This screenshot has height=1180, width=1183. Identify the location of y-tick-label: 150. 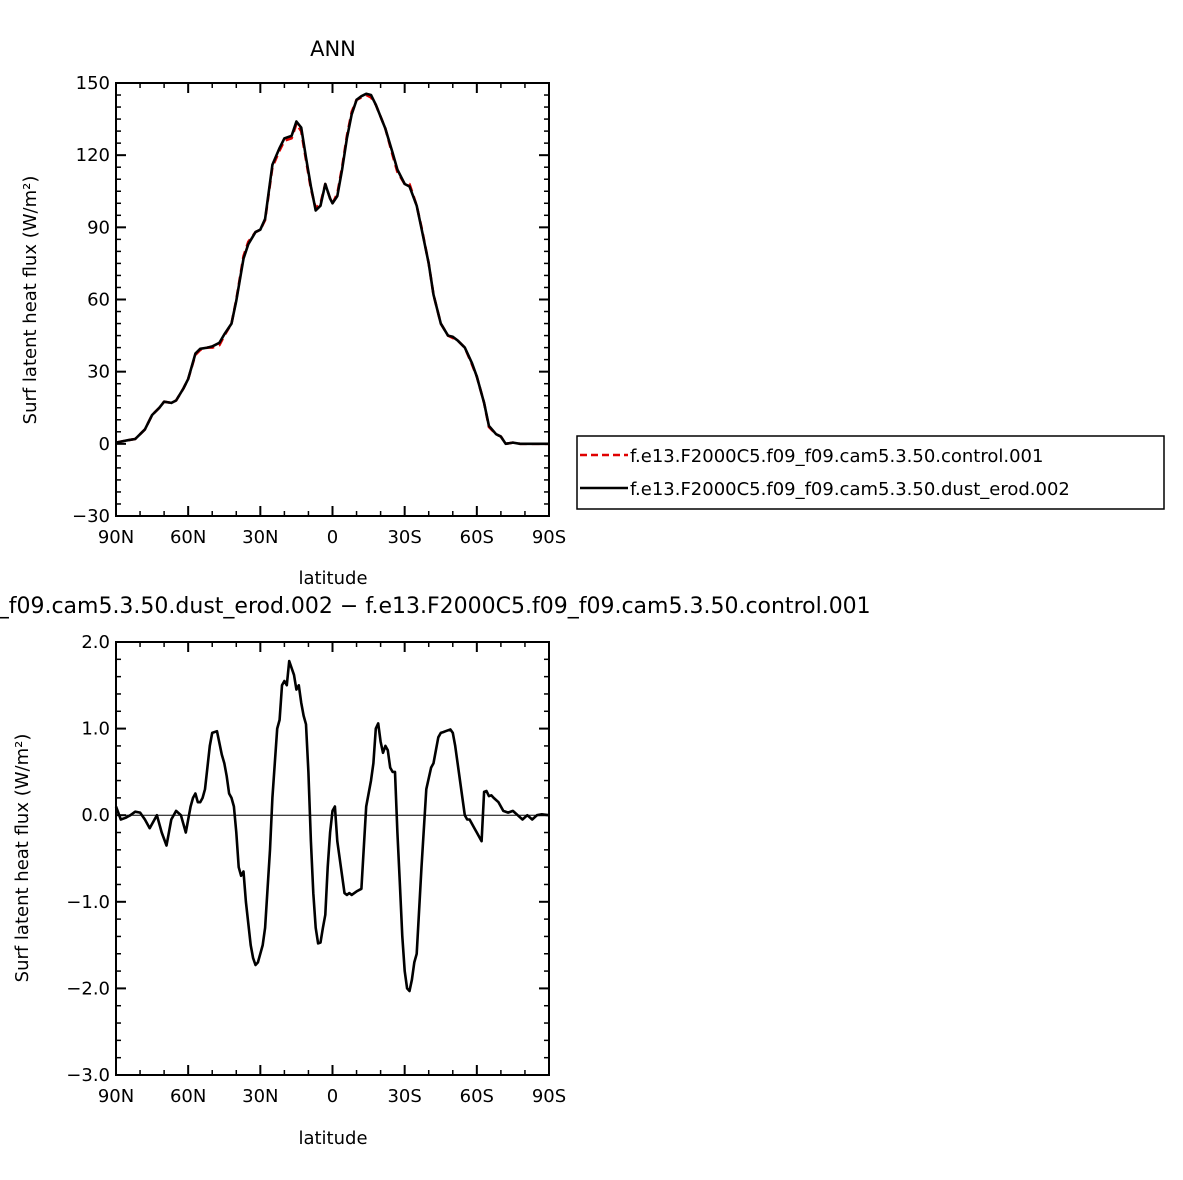
(93, 83).